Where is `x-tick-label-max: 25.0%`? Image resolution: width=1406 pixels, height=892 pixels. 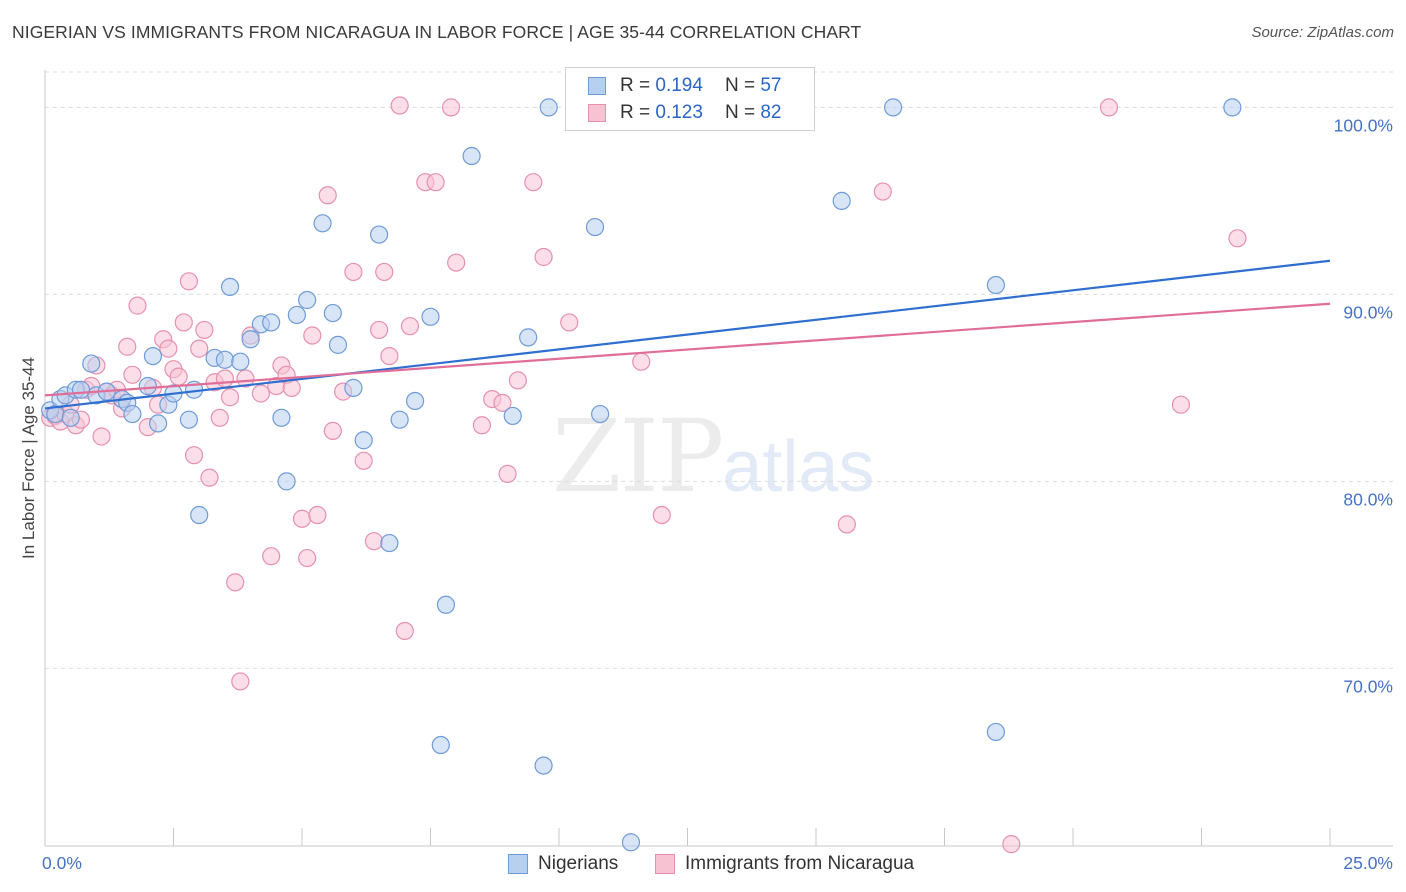 x-tick-label-max: 25.0% is located at coordinates (1368, 863).